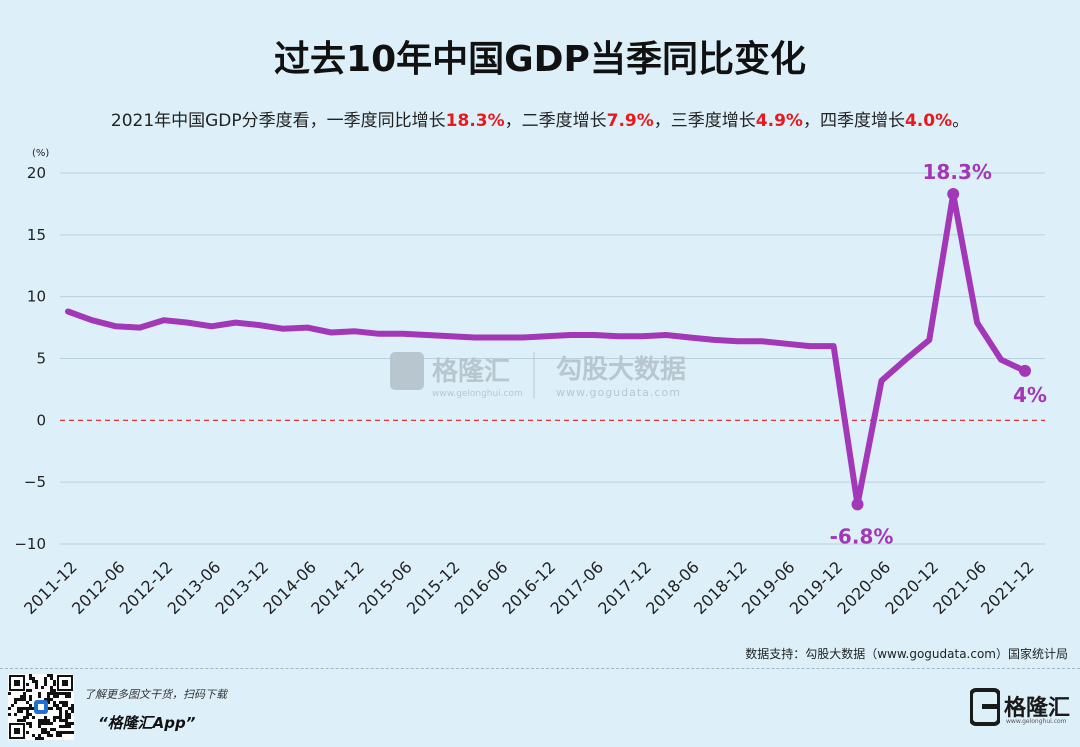  Describe the element at coordinates (853, 121) in the screenshot. I see `subtitle-mid3: ，四季度增长` at that location.